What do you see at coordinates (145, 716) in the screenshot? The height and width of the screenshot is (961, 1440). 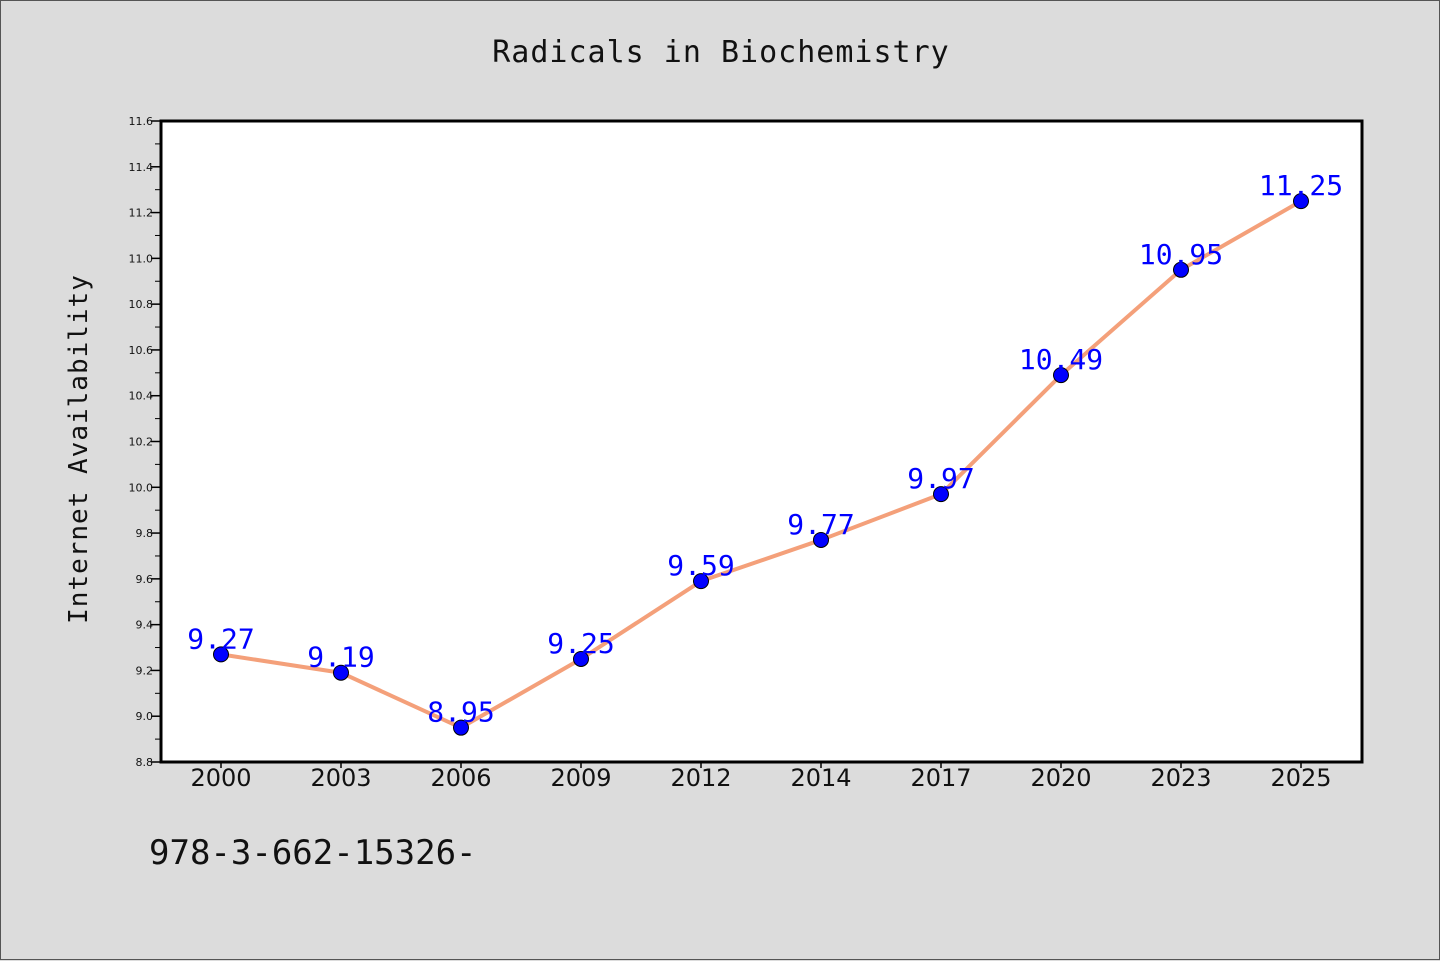 I see `y-tick-label: 9.0` at bounding box center [145, 716].